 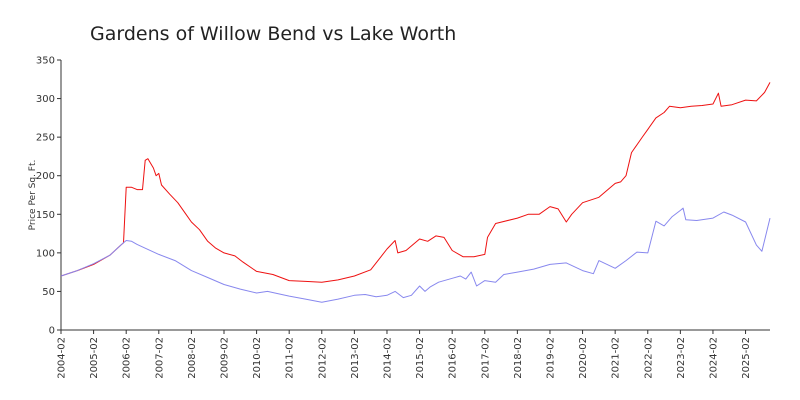 I want to click on y-tick-label: 300, so click(x=45, y=99).